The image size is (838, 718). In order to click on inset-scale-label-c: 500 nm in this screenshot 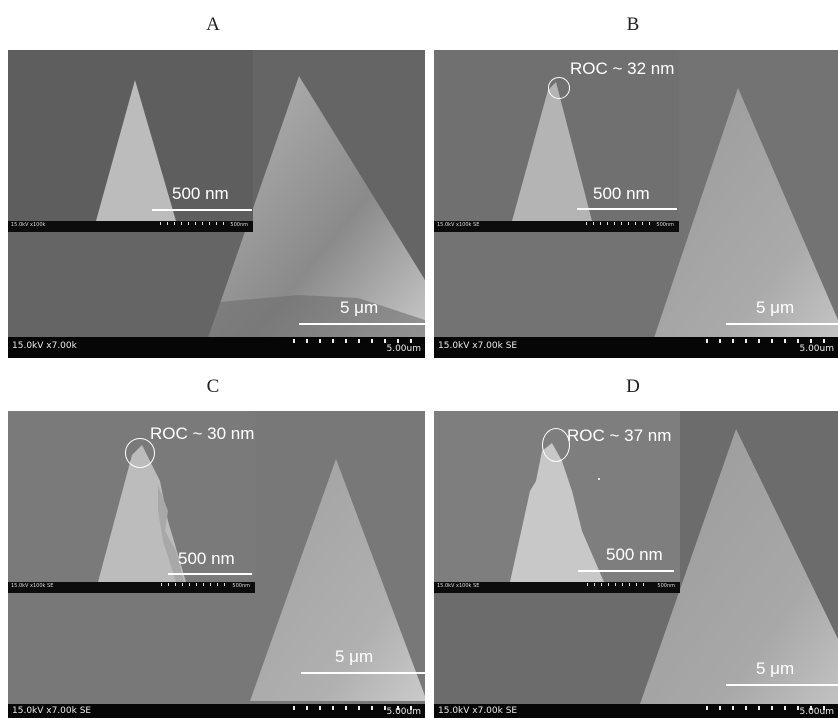, I will do `click(206, 558)`.